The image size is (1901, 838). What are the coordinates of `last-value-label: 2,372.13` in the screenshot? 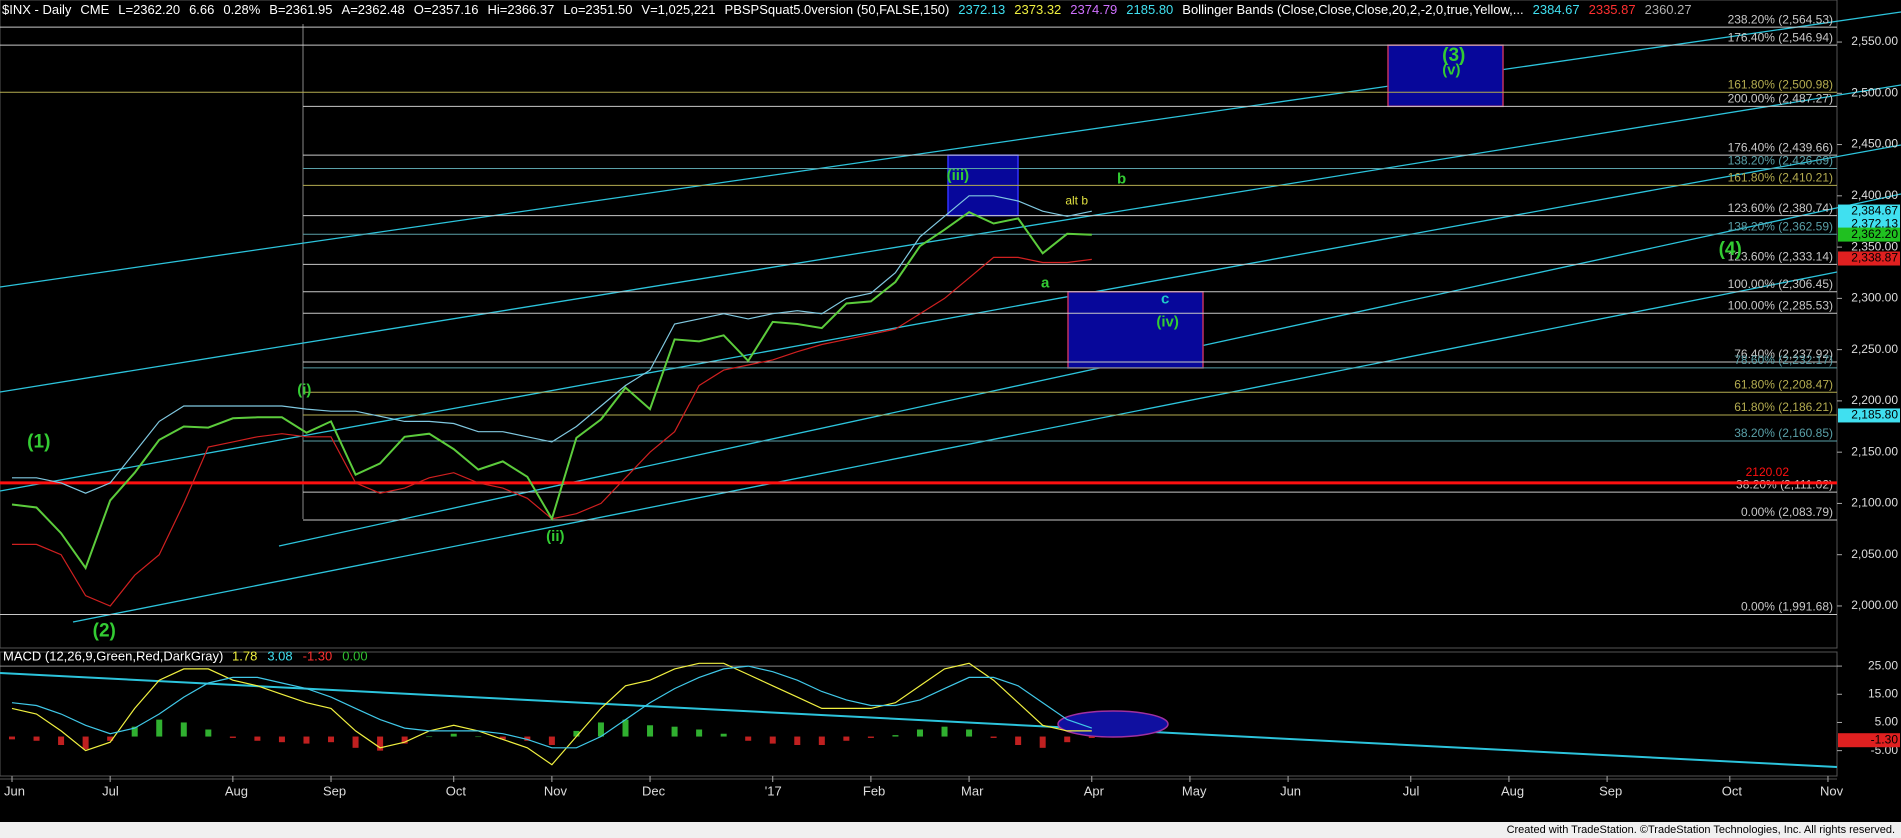 It's located at (1874, 224).